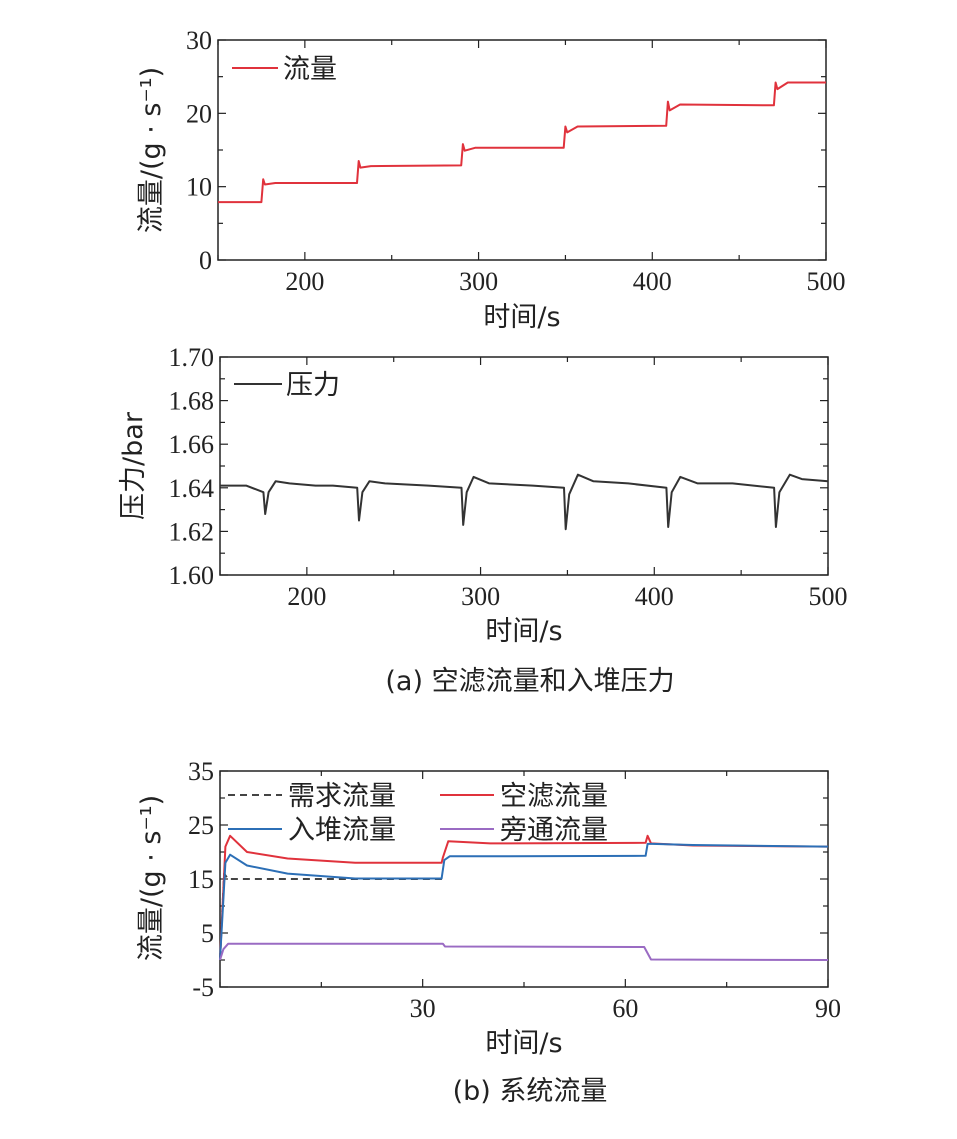 The height and width of the screenshot is (1139, 957). Describe the element at coordinates (554, 796) in the screenshot. I see `legend-label-filter: 空滤流量` at that location.